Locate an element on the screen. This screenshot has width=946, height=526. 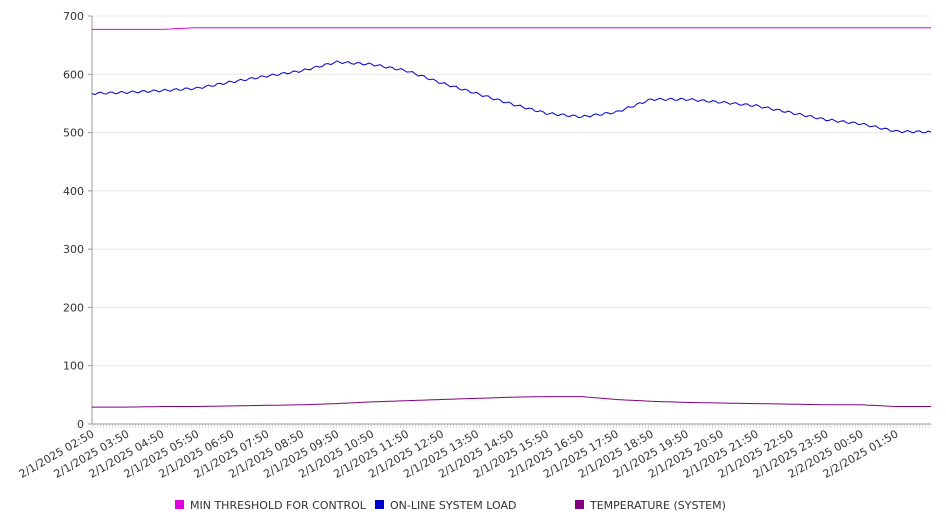
y-tick-label: 300 is located at coordinates (73, 249).